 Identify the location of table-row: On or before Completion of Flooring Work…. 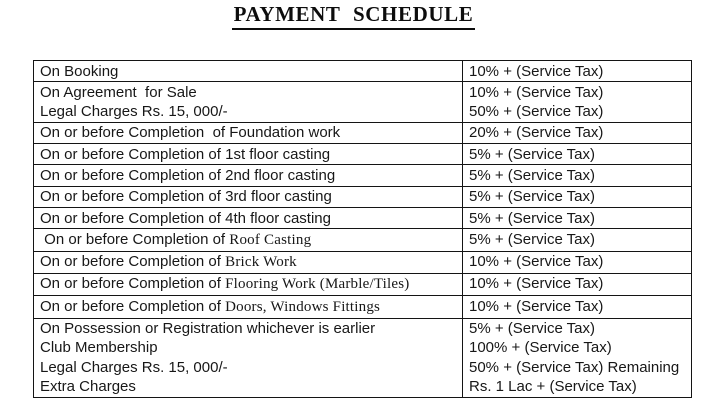
(362, 284).